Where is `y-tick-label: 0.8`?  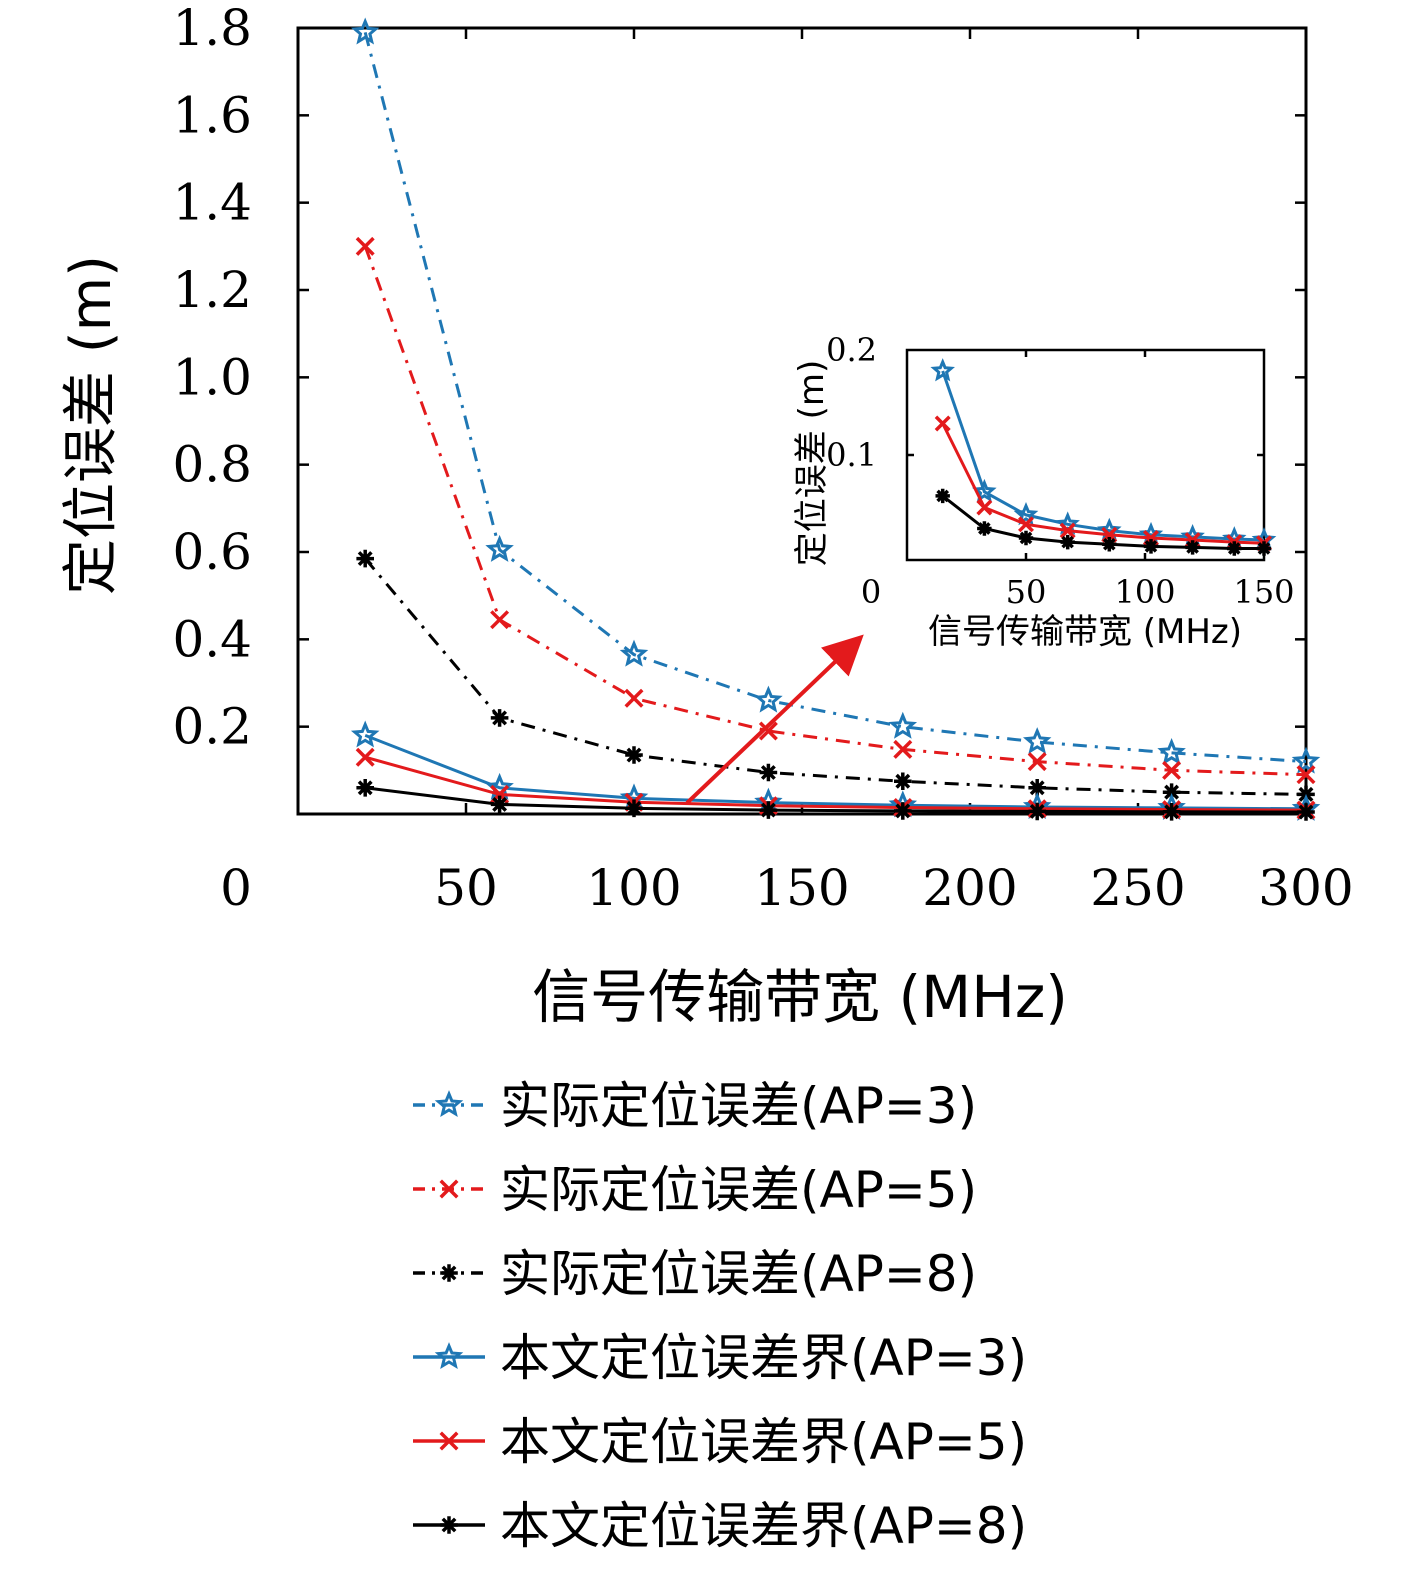 y-tick-label: 0.8 is located at coordinates (212, 465).